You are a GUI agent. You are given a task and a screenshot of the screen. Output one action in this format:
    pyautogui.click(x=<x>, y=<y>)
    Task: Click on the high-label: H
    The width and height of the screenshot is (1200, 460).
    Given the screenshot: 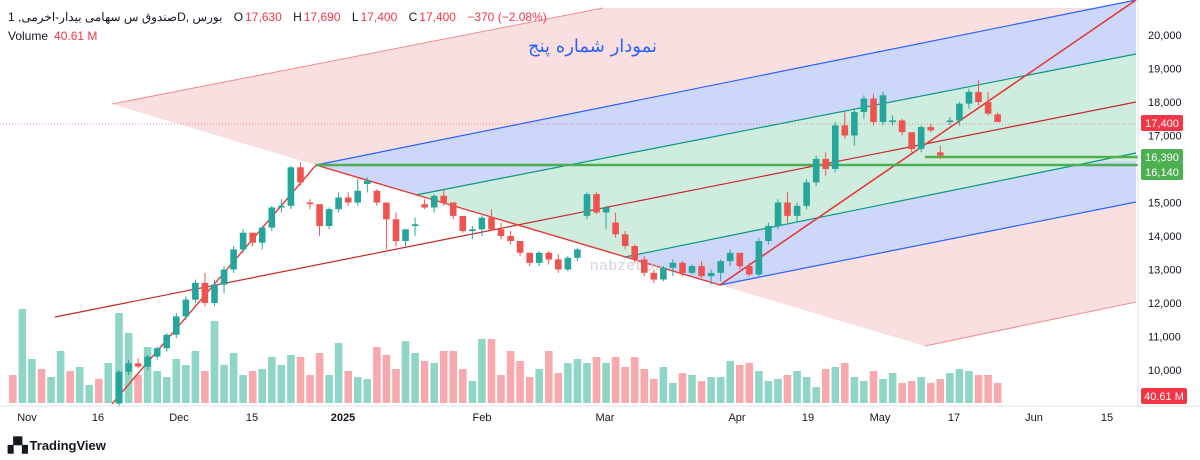 What is the action you would take?
    pyautogui.click(x=297, y=17)
    